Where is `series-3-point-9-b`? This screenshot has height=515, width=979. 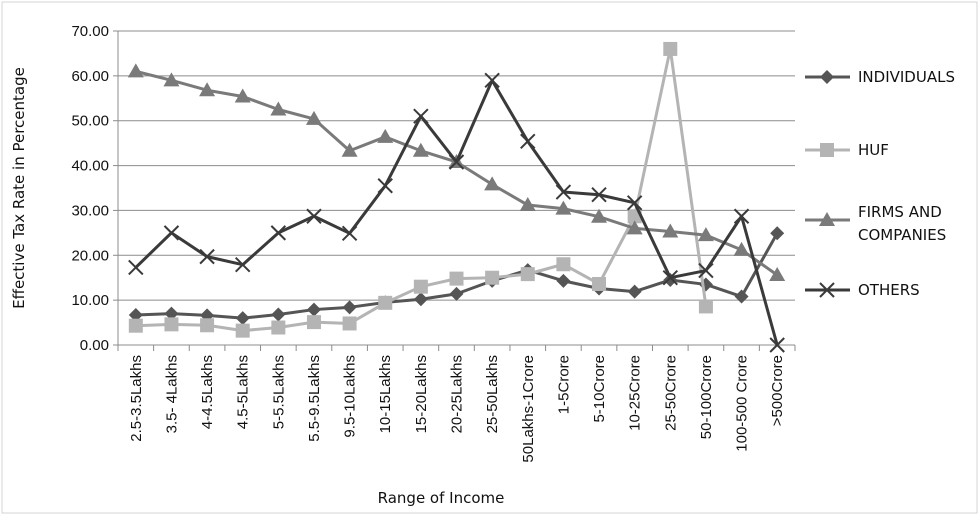 series-3-point-9-b is located at coordinates (456, 162).